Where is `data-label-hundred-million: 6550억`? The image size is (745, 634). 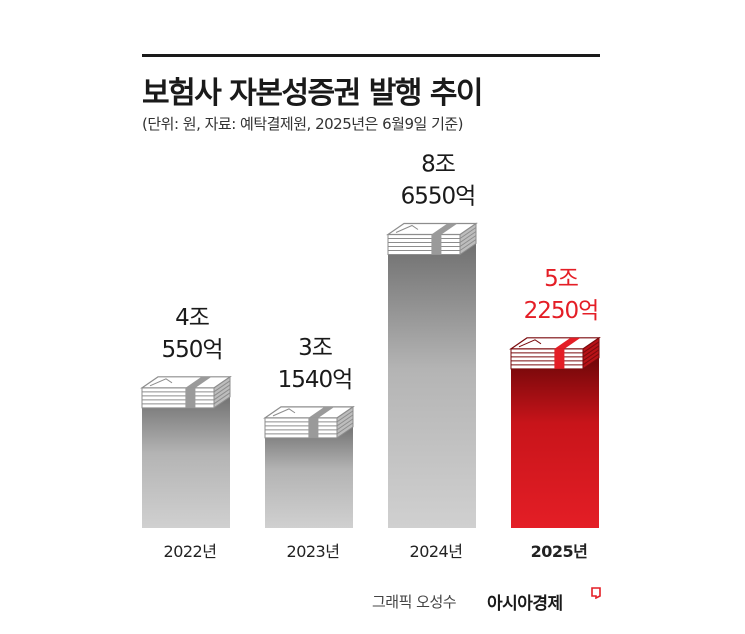 data-label-hundred-million: 6550억 is located at coordinates (438, 197).